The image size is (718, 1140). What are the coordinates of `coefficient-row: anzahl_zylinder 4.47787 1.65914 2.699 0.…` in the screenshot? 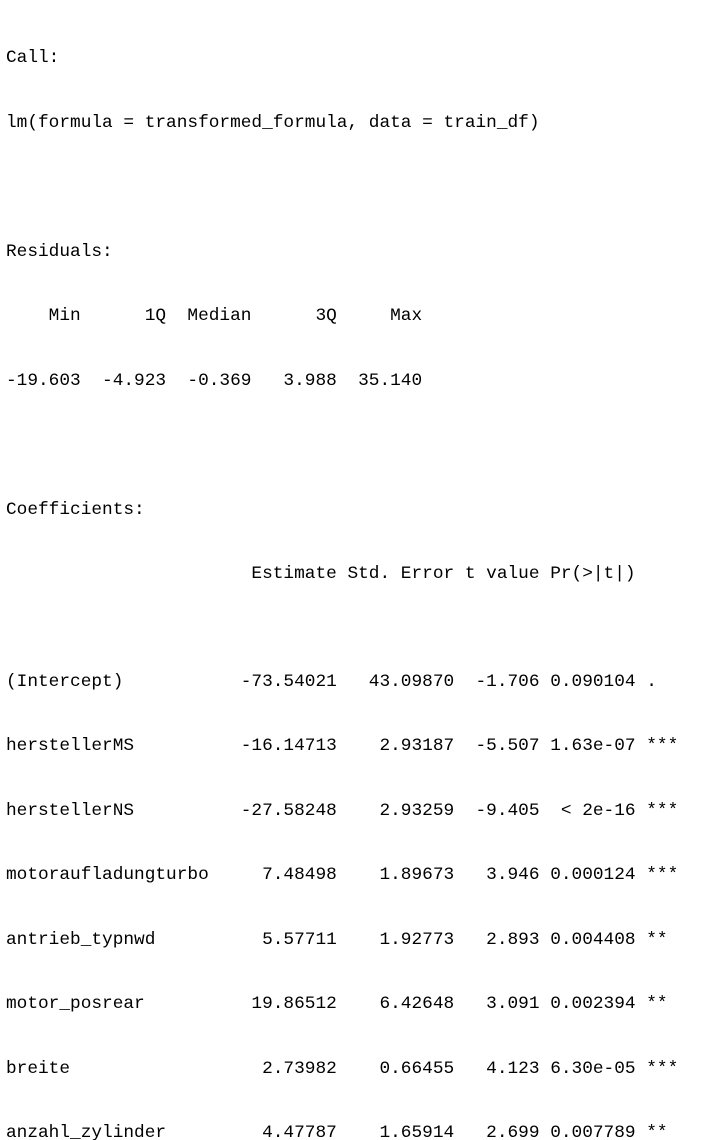 It's located at (359, 1131).